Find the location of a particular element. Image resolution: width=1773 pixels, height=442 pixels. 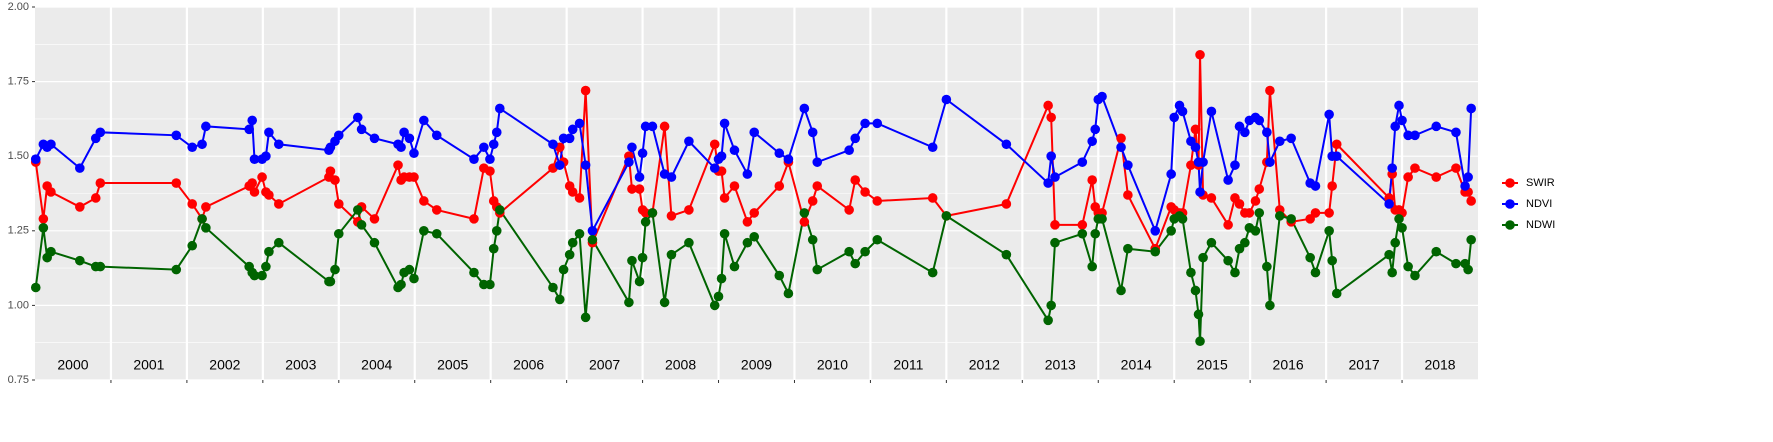

year-label: 2016 is located at coordinates (1288, 365).